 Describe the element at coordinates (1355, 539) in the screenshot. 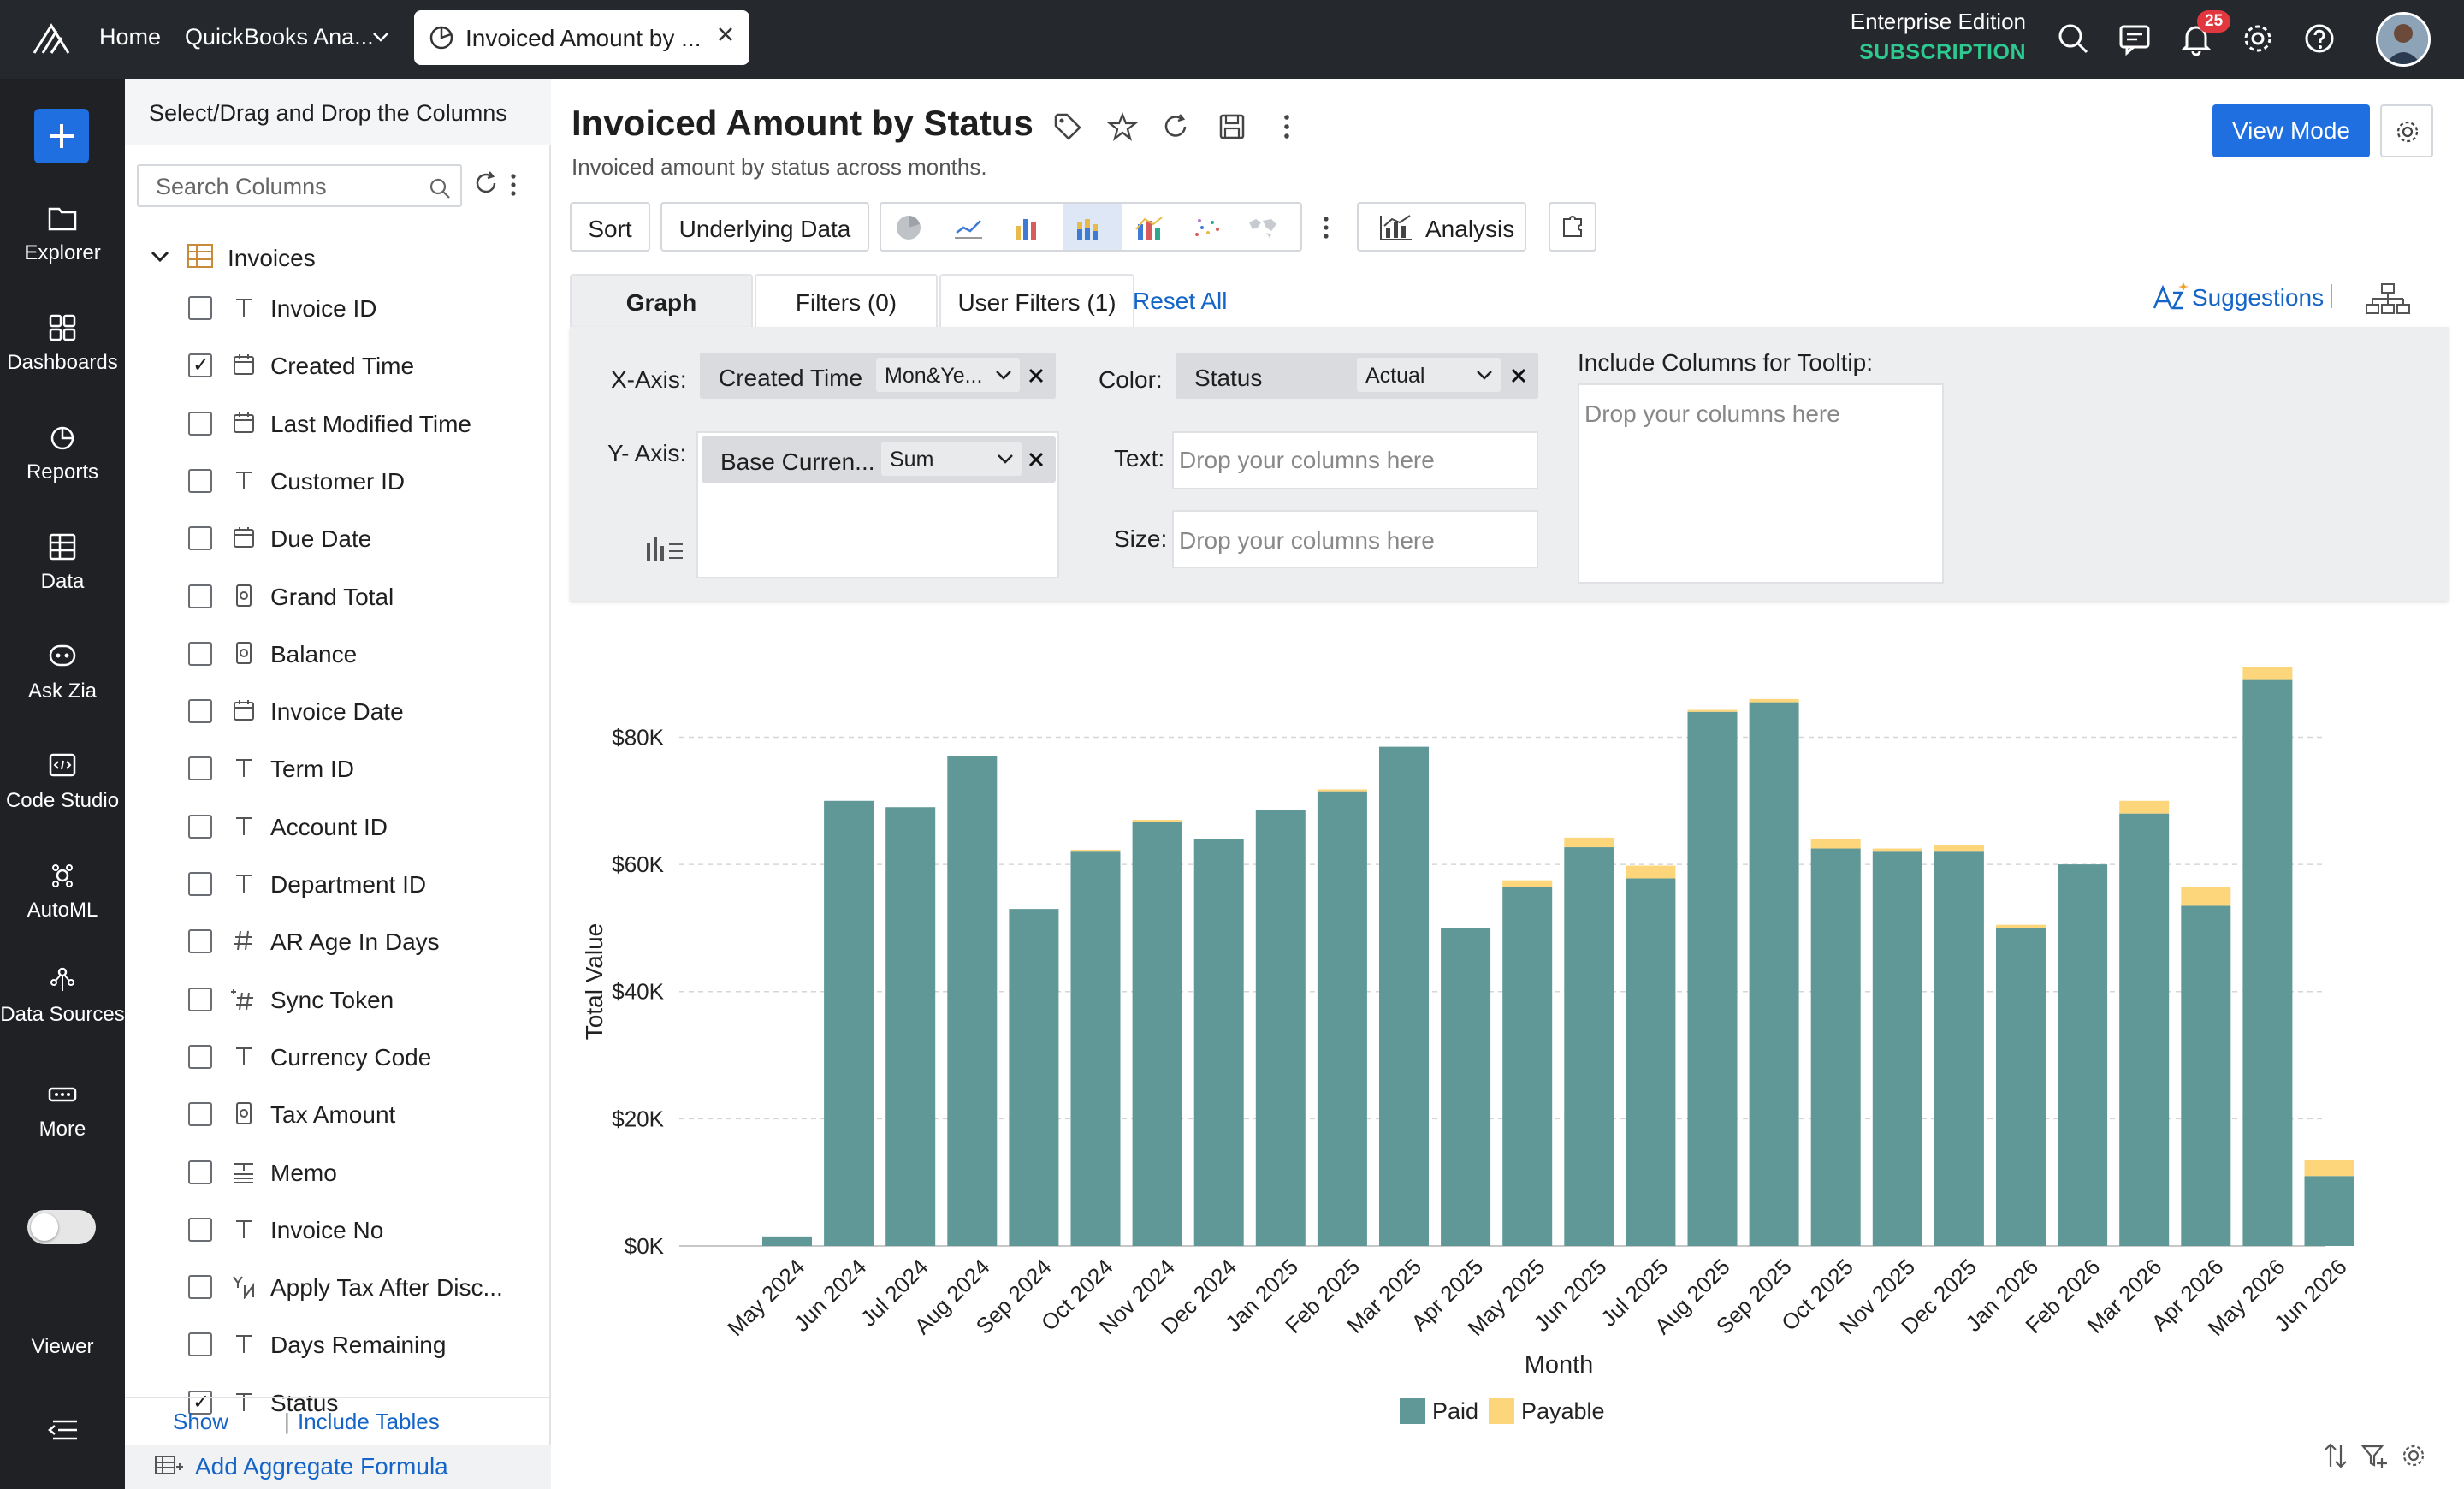

I see `size-shelf: Drop your columns here` at that location.